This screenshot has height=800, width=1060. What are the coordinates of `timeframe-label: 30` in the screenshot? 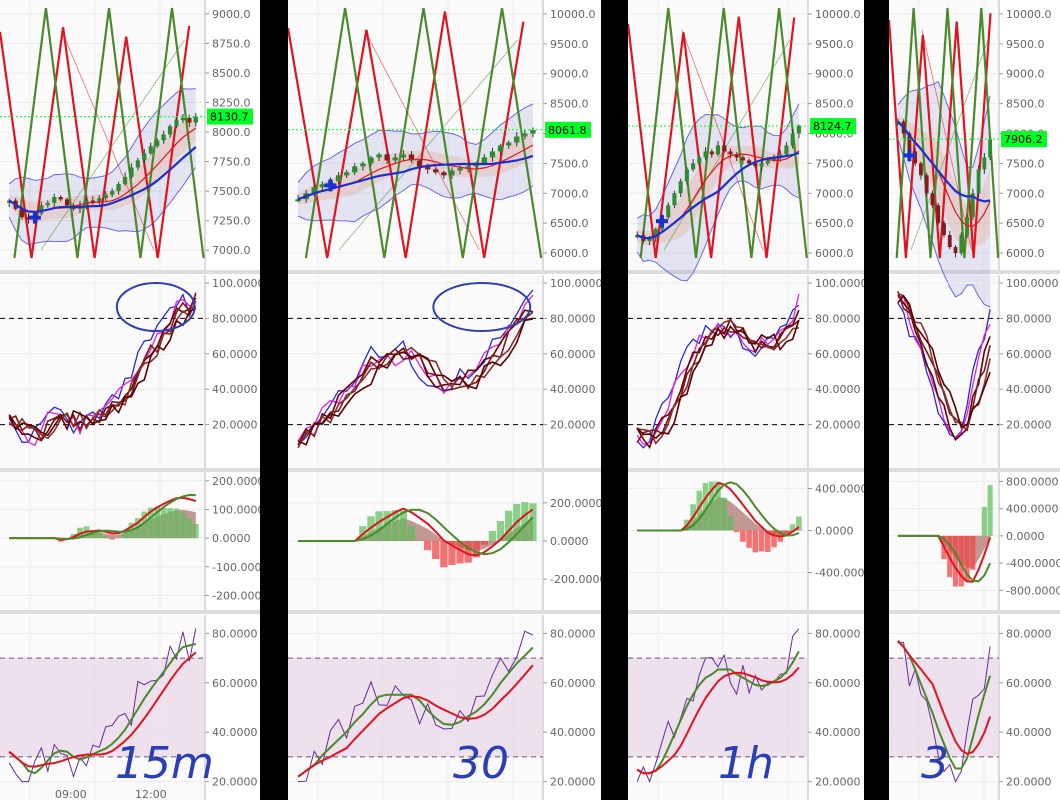 It's located at (481, 763).